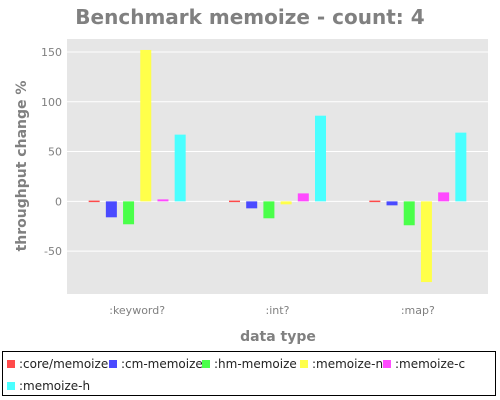 This screenshot has height=400, width=500. I want to click on legend-item: :memoize-h, so click(48, 386).